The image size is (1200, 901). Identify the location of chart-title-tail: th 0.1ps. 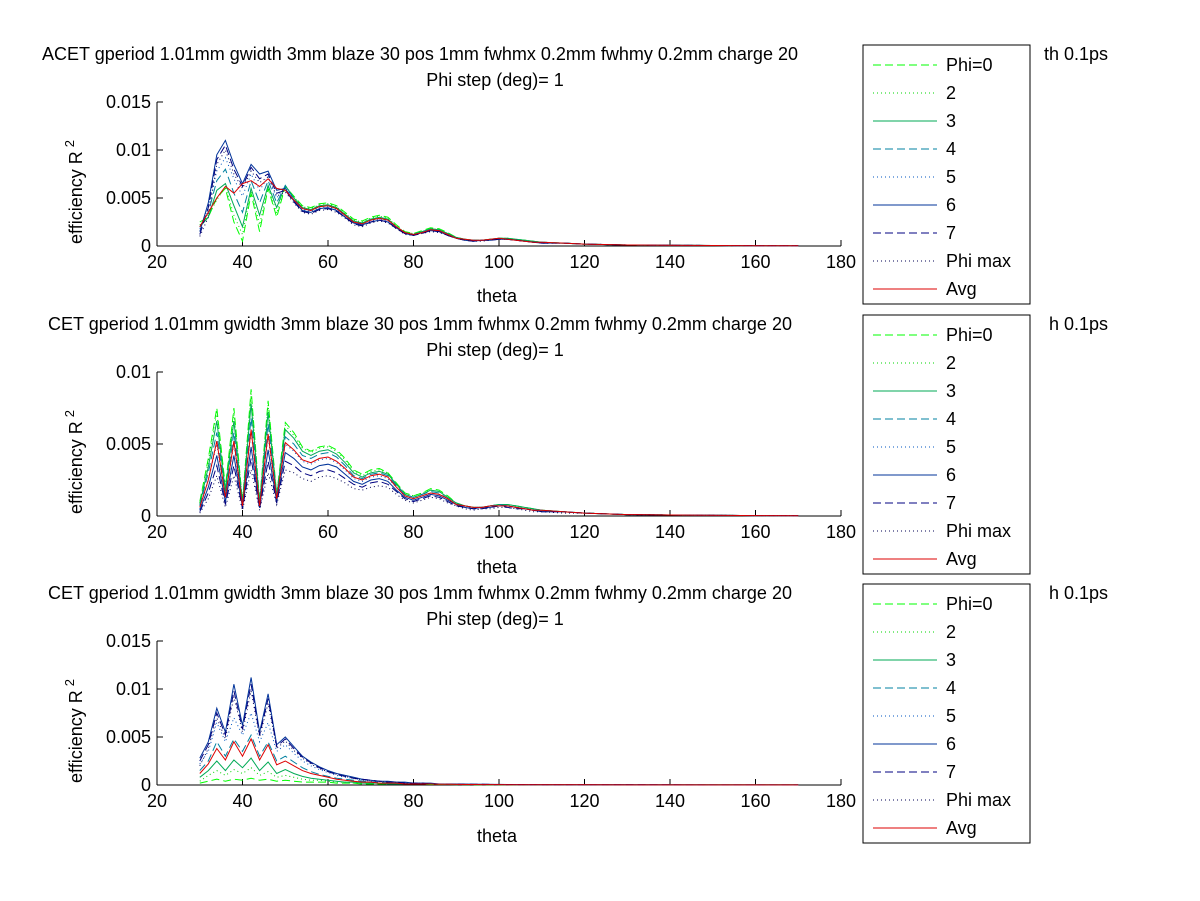
(1076, 54).